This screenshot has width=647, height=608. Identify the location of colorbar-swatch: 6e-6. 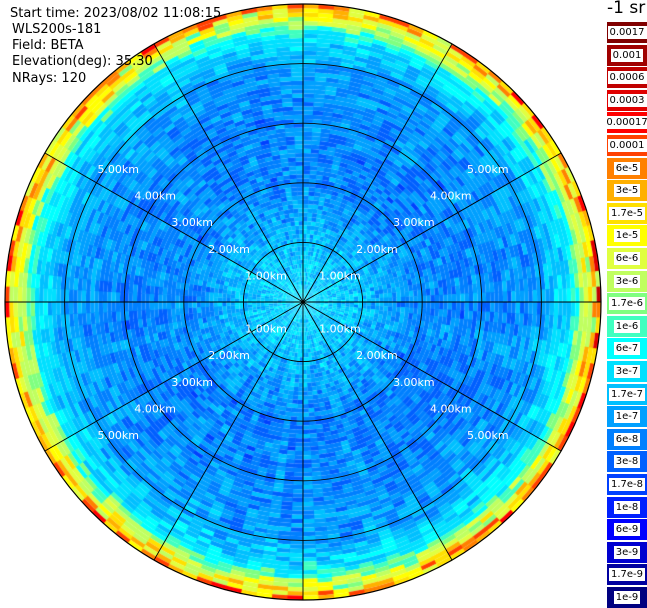
(627, 258).